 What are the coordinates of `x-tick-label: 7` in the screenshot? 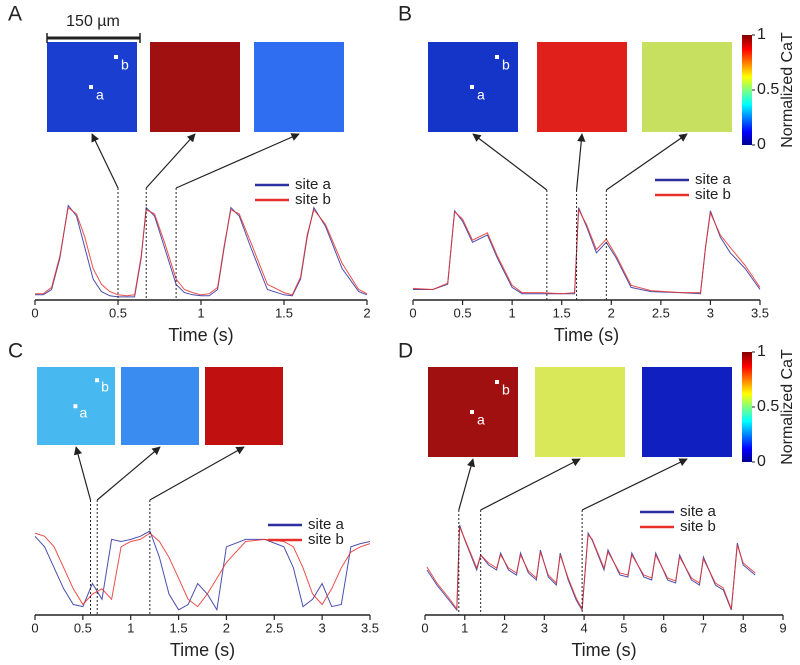 It's located at (703, 627).